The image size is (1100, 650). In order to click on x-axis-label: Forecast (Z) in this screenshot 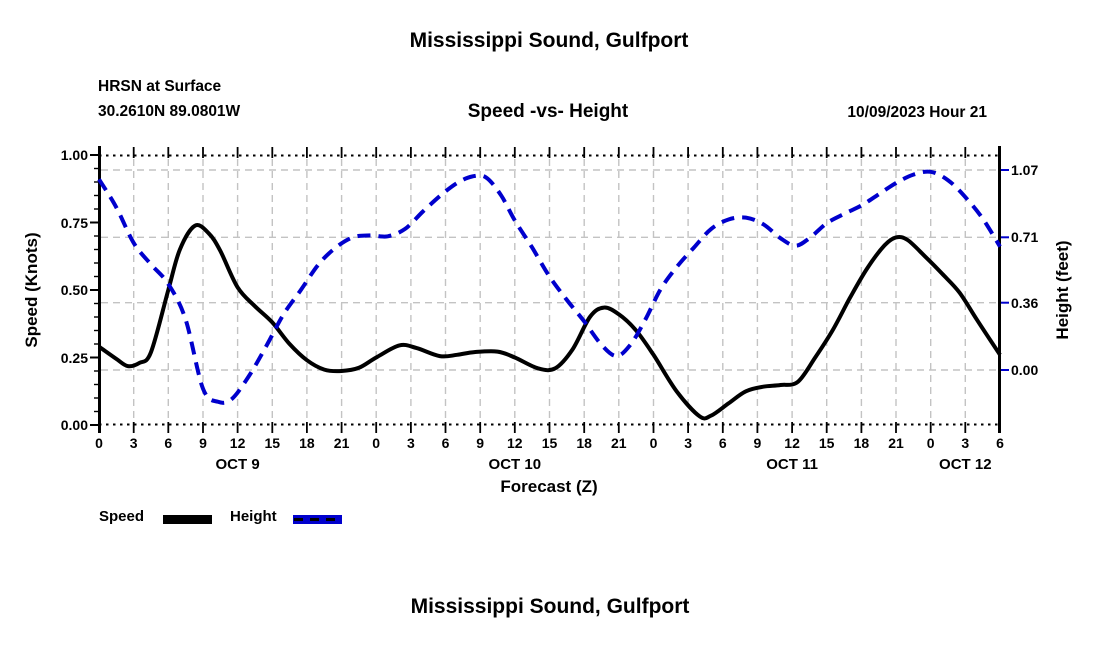, I will do `click(549, 486)`.